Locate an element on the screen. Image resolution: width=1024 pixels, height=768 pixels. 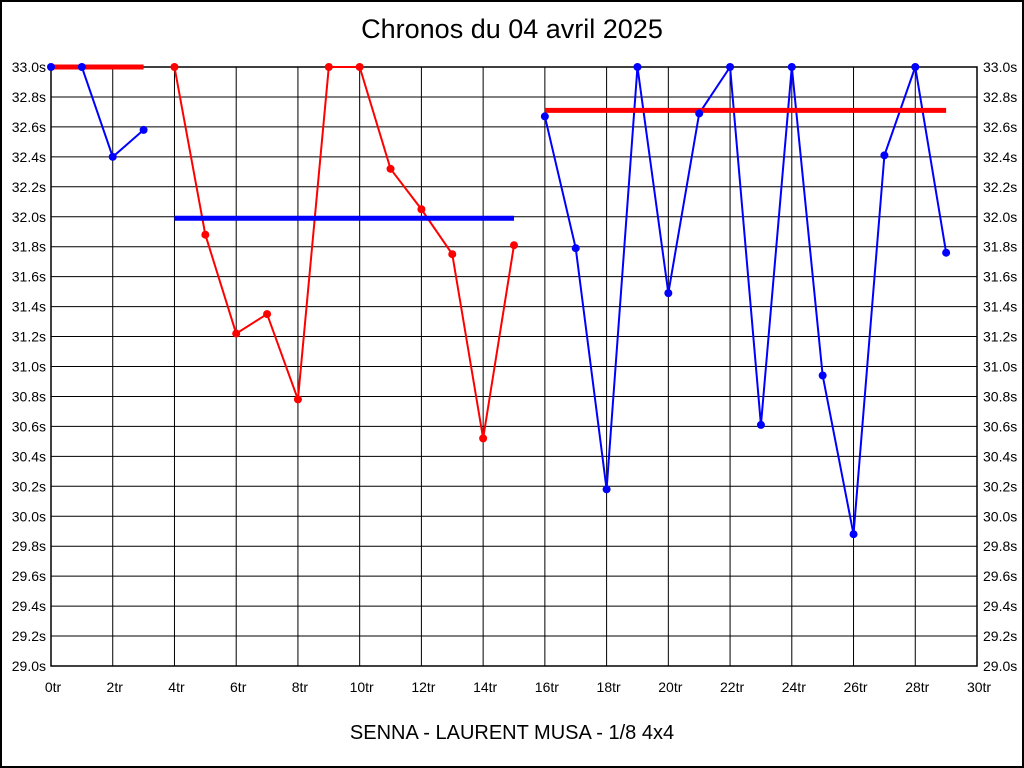
x-axis-label: 30tr is located at coordinates (979, 687).